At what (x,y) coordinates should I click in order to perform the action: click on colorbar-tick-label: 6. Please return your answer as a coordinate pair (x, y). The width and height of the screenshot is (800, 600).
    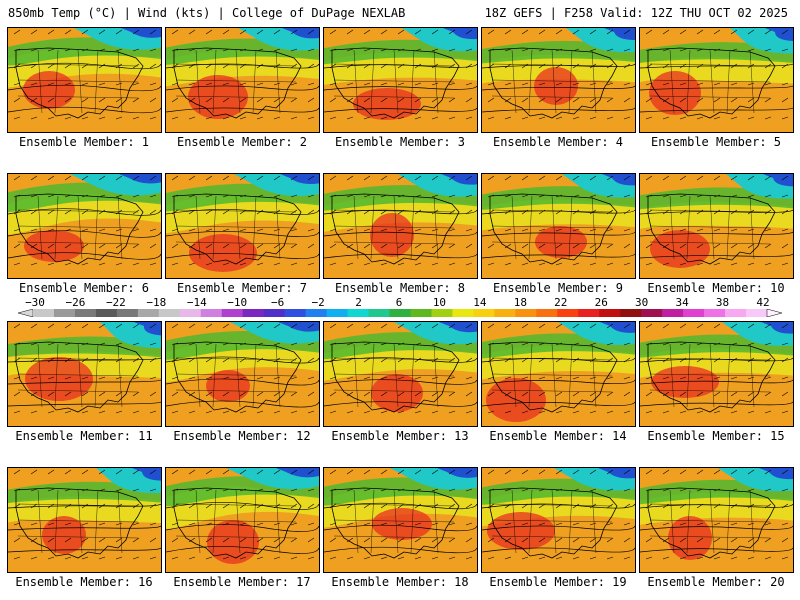
    Looking at the image, I should click on (399, 302).